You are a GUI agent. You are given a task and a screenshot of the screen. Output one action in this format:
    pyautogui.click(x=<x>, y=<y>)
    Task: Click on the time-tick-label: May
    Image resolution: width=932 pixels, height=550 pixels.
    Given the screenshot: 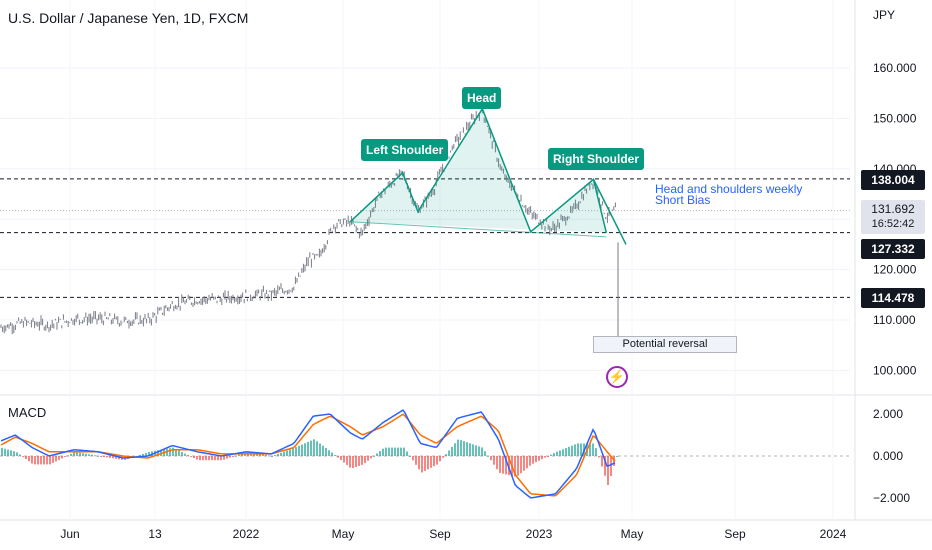 What is the action you would take?
    pyautogui.click(x=632, y=534)
    